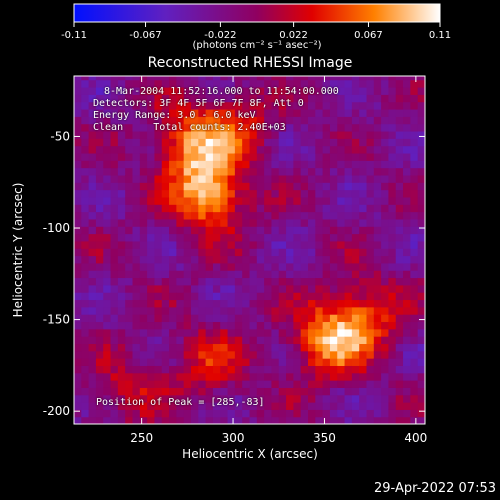 The height and width of the screenshot is (500, 500). What do you see at coordinates (189, 127) in the screenshot?
I see `annotation-clean: Clean Total counts: 2.40E+03` at bounding box center [189, 127].